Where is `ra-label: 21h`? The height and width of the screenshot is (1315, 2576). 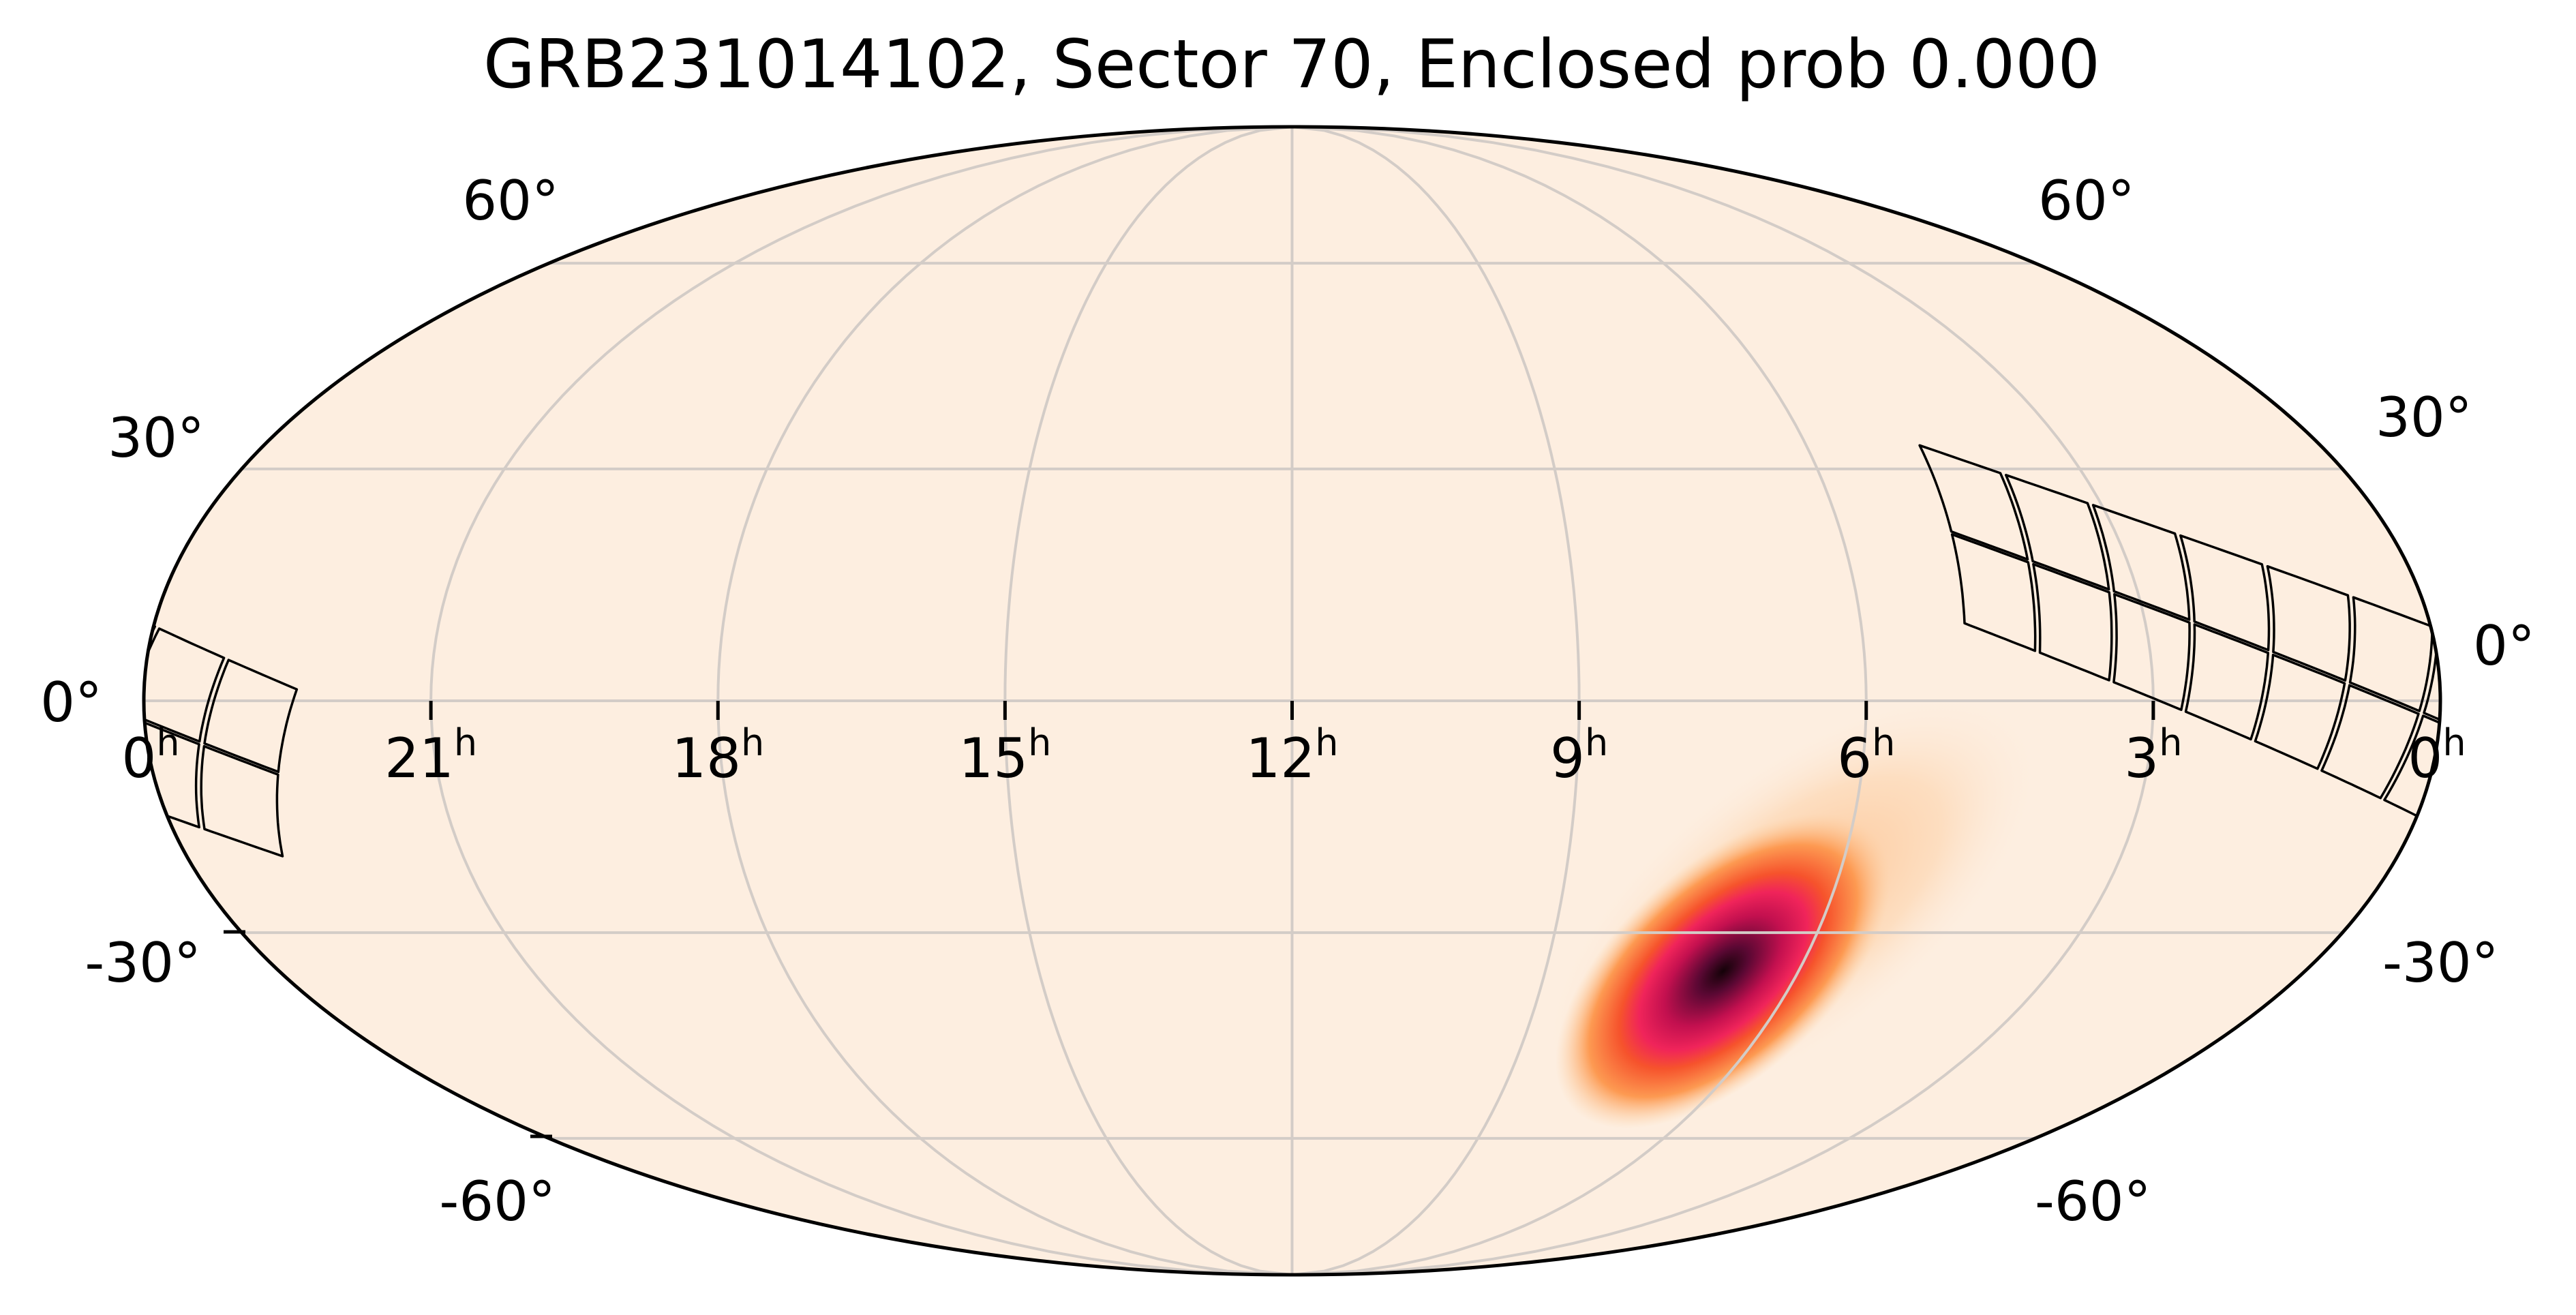
ra-label: 21h is located at coordinates (431, 755).